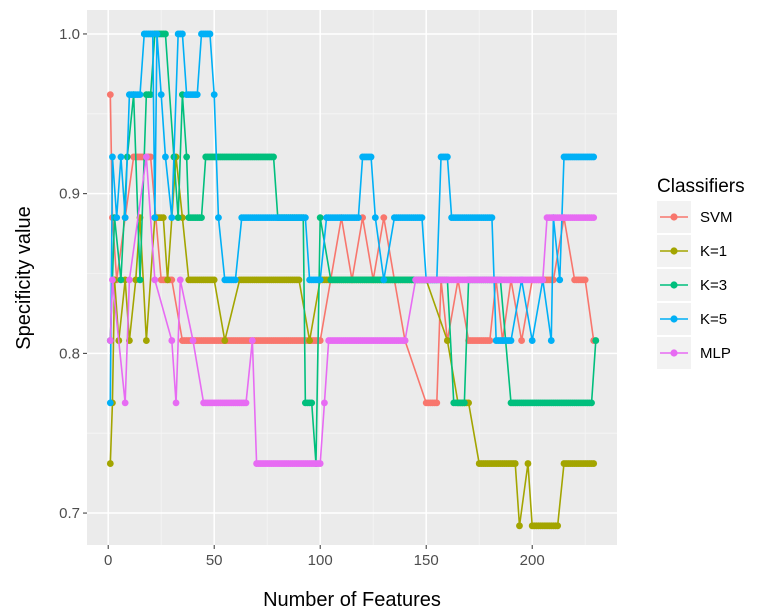  Describe the element at coordinates (713, 251) in the screenshot. I see `legend-label: K=1` at that location.